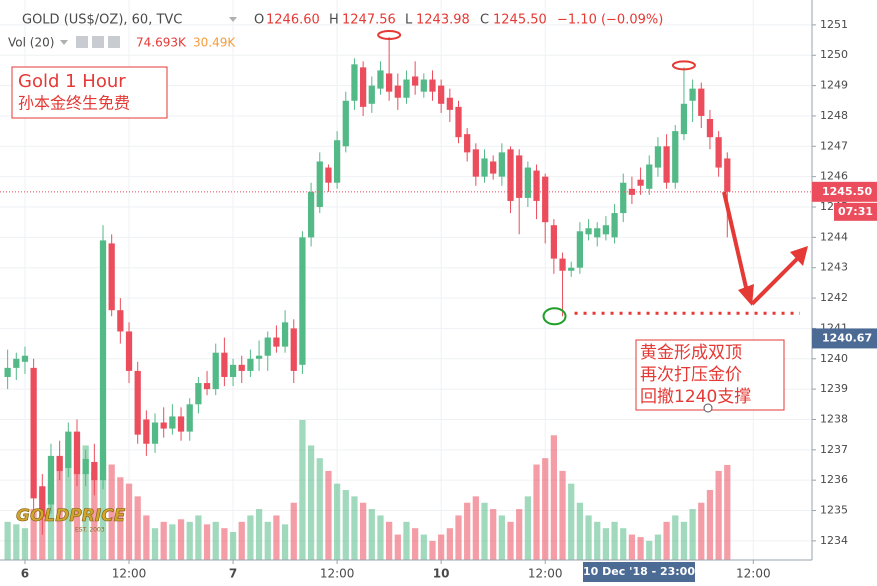 This screenshot has width=877, height=586. What do you see at coordinates (334, 20) in the screenshot?
I see `high-label: H` at bounding box center [334, 20].